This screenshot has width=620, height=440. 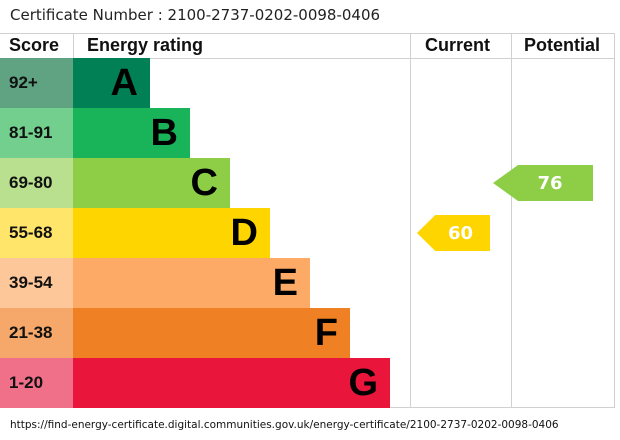 What do you see at coordinates (191, 283) in the screenshot?
I see `band-bar-e: E` at bounding box center [191, 283].